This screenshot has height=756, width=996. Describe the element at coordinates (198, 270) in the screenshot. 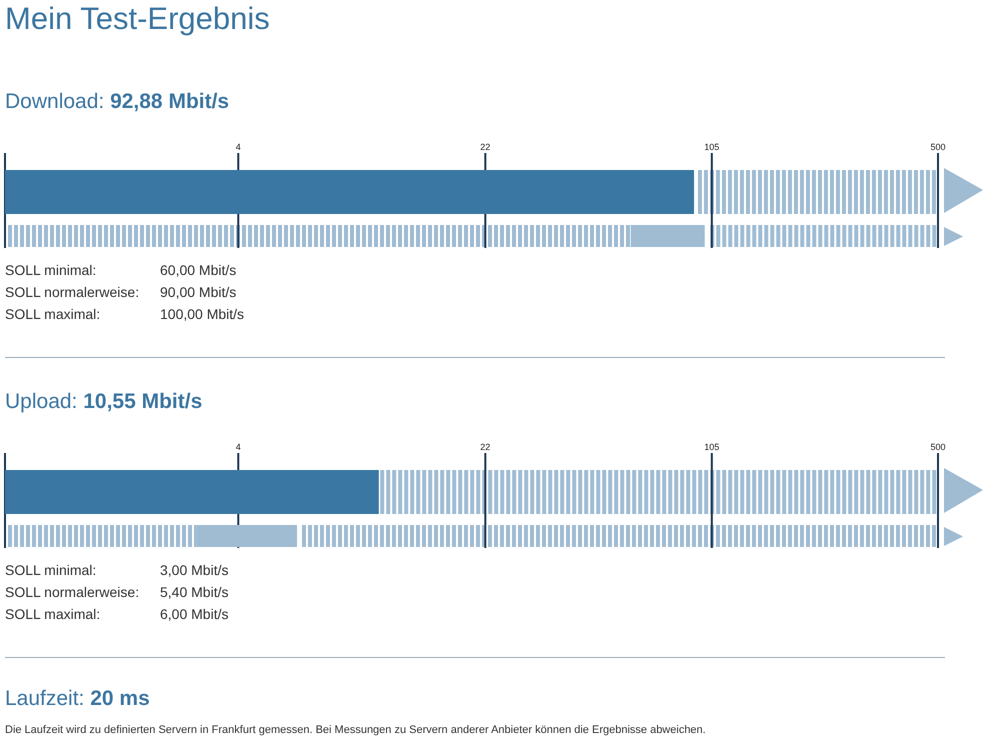

I see `text: 60,00 Mbit/s` at that location.